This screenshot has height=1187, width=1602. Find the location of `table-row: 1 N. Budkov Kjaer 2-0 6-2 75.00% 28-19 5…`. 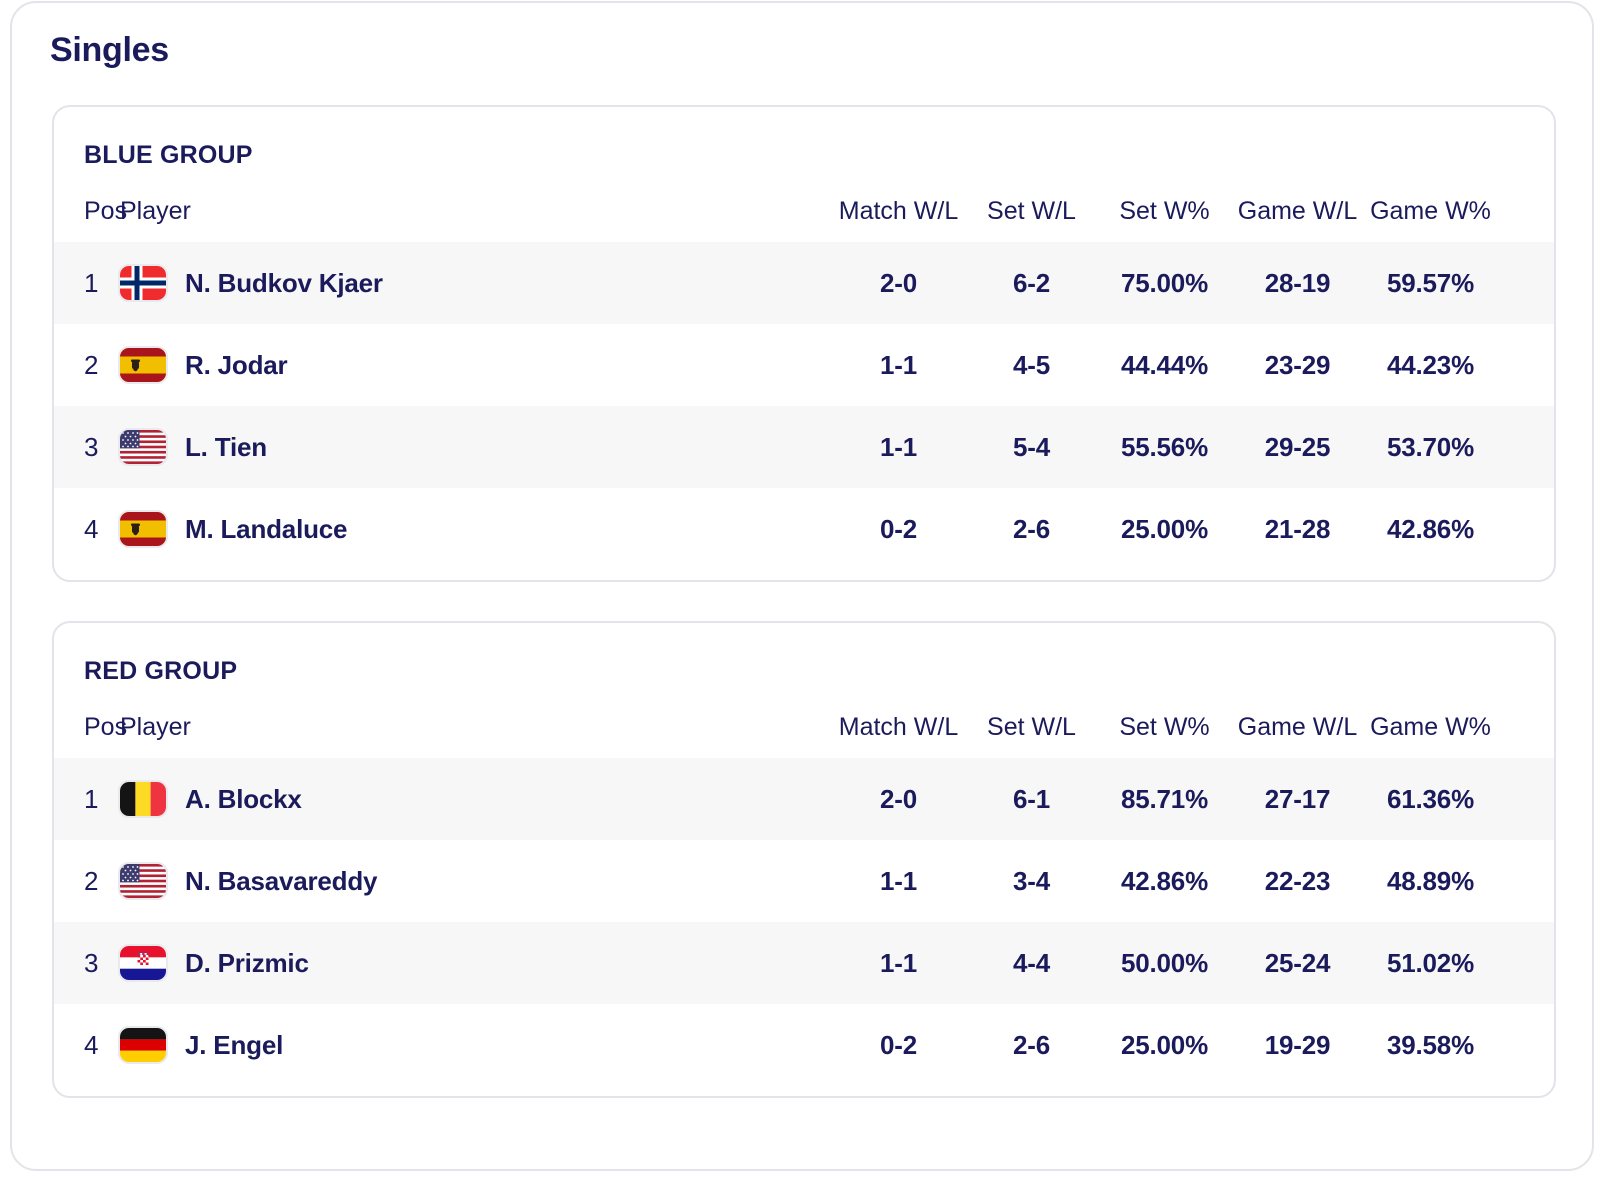

table-row: 1 N. Budkov Kjaer 2-0 6-2 75.00% 28-19 5… is located at coordinates (804, 283).